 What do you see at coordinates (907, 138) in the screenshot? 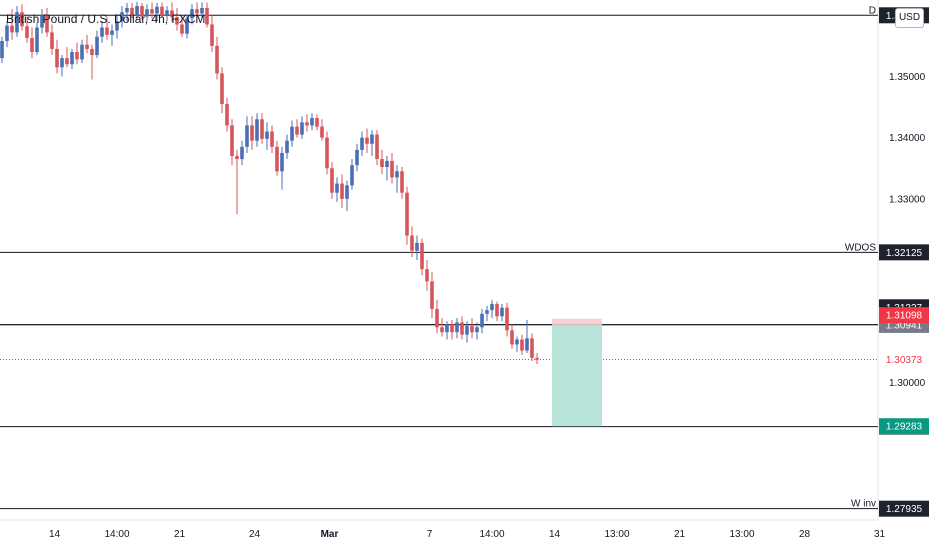
I see `price-tick-label: 1.34000` at bounding box center [907, 138].